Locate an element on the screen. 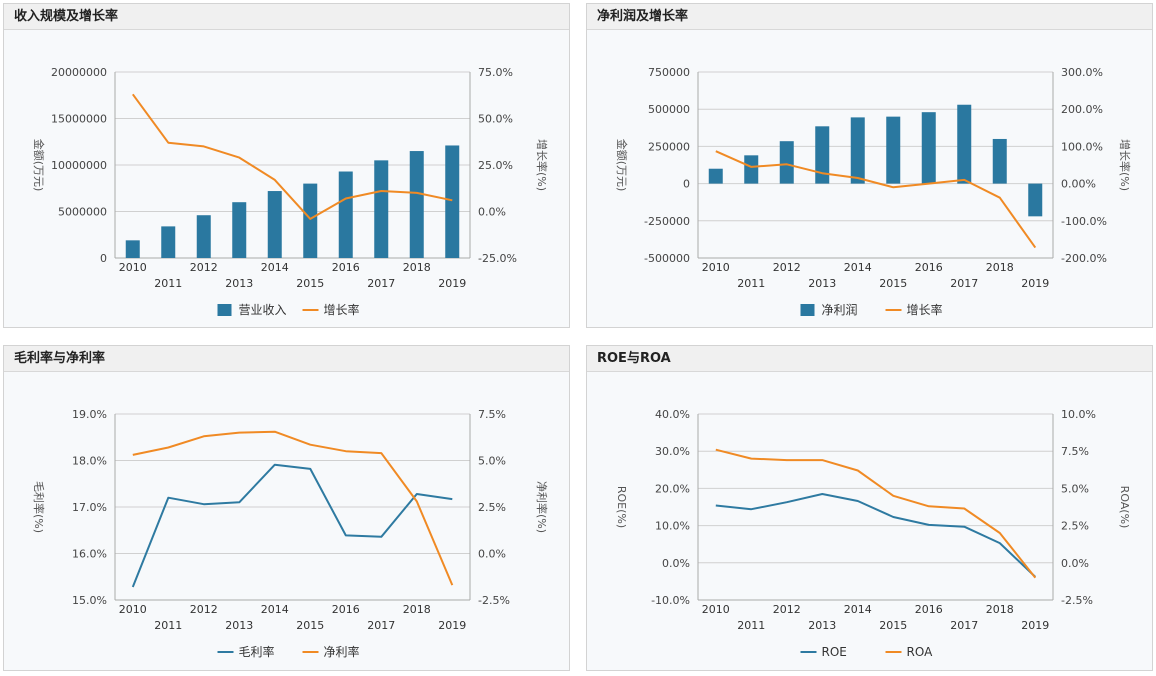 The image size is (1156, 676). y-left-tick-label: 0.0% is located at coordinates (676, 563).